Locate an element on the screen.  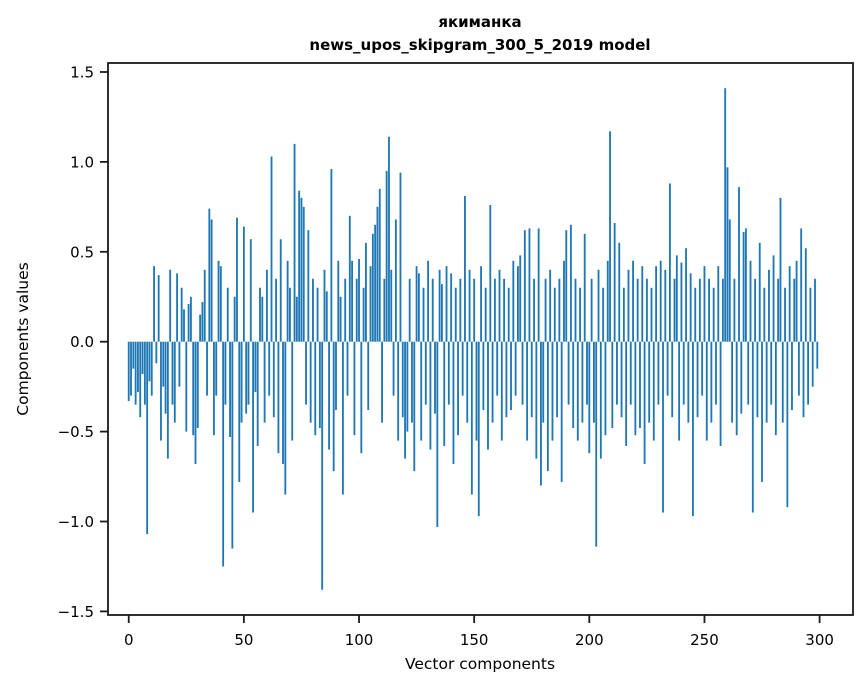
chart-title: якиманка is located at coordinates (479, 22).